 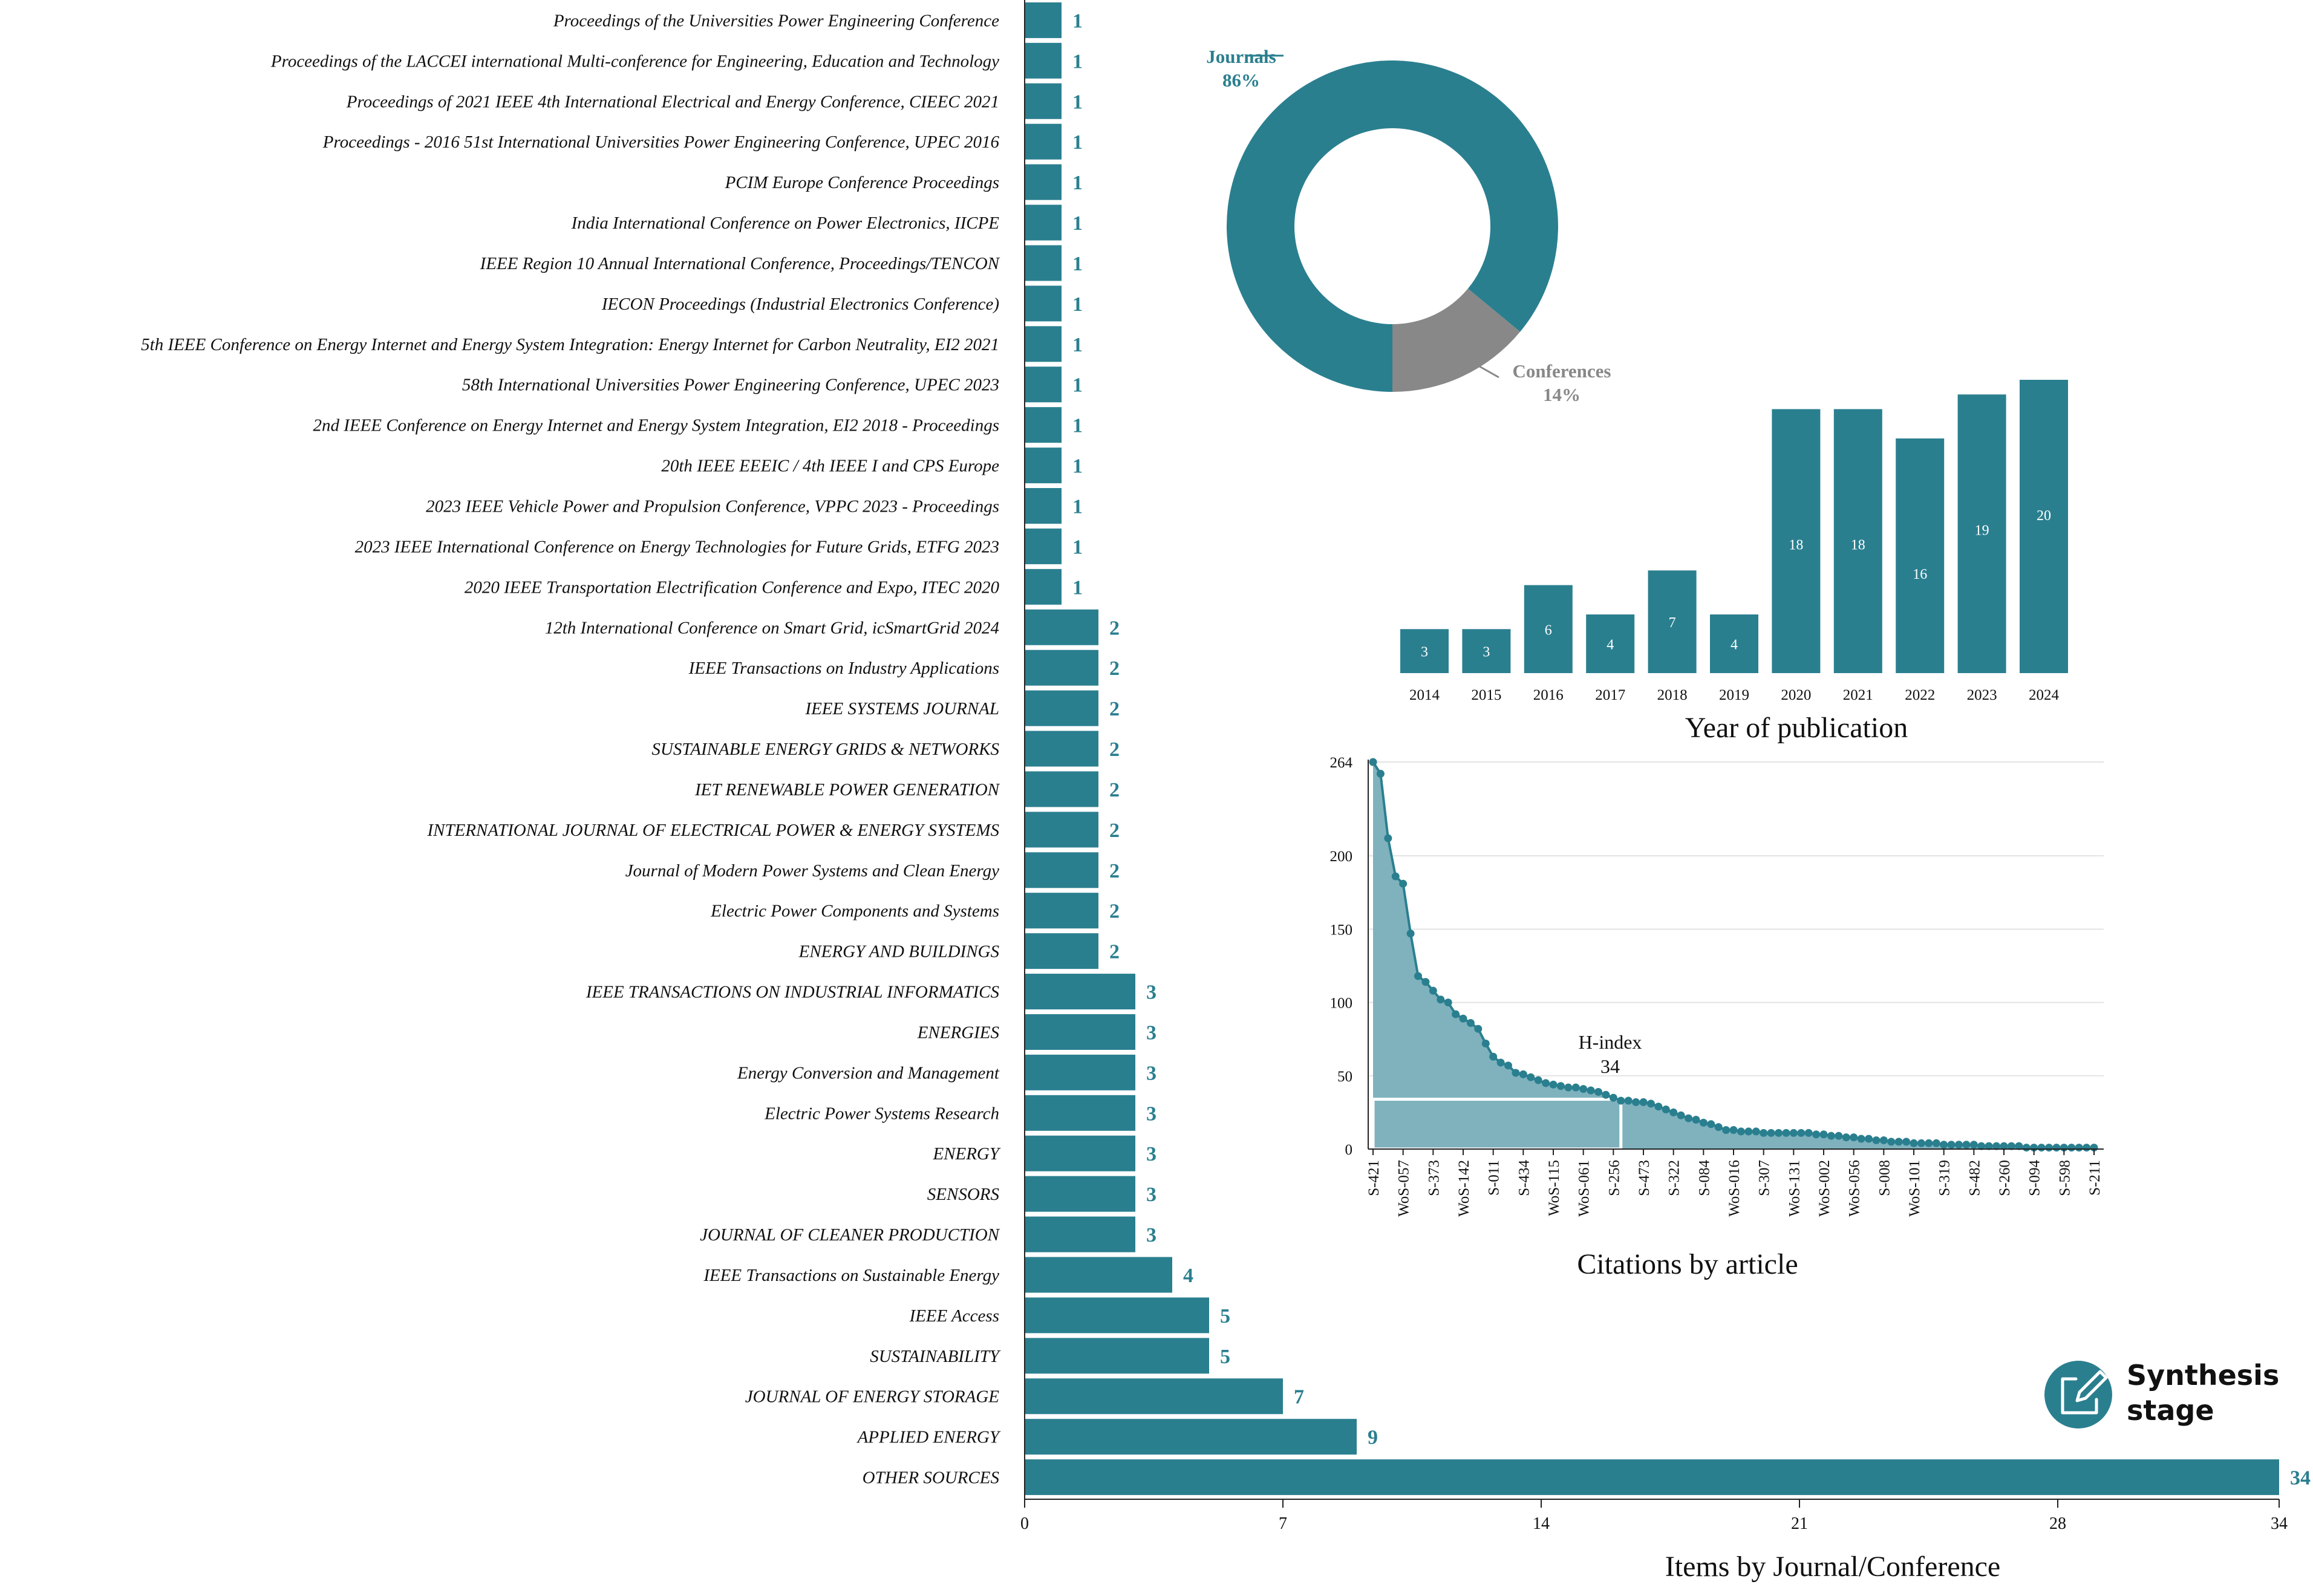 I want to click on cite-x-tick-label: S-482, so click(x=1974, y=1178).